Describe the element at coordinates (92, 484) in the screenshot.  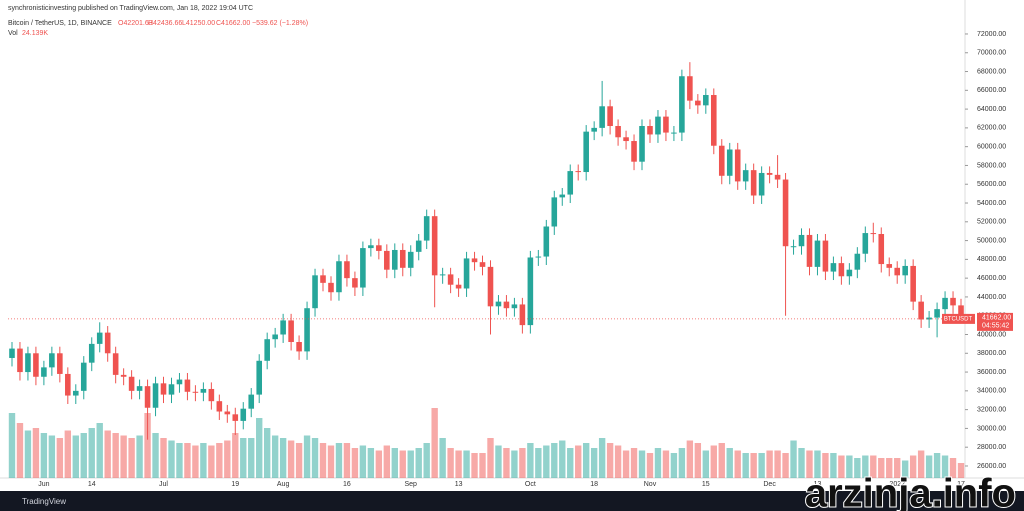
I see `x-tick-label: 14` at that location.